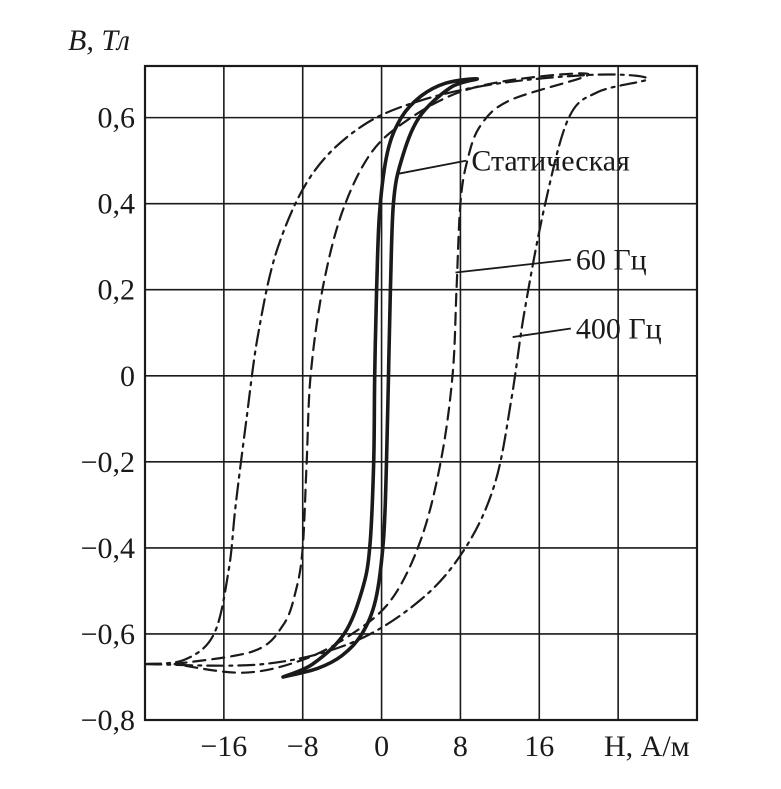 The image size is (781, 789). What do you see at coordinates (611, 260) in the screenshot?
I see `curve-label-60hz: 60 Гц` at bounding box center [611, 260].